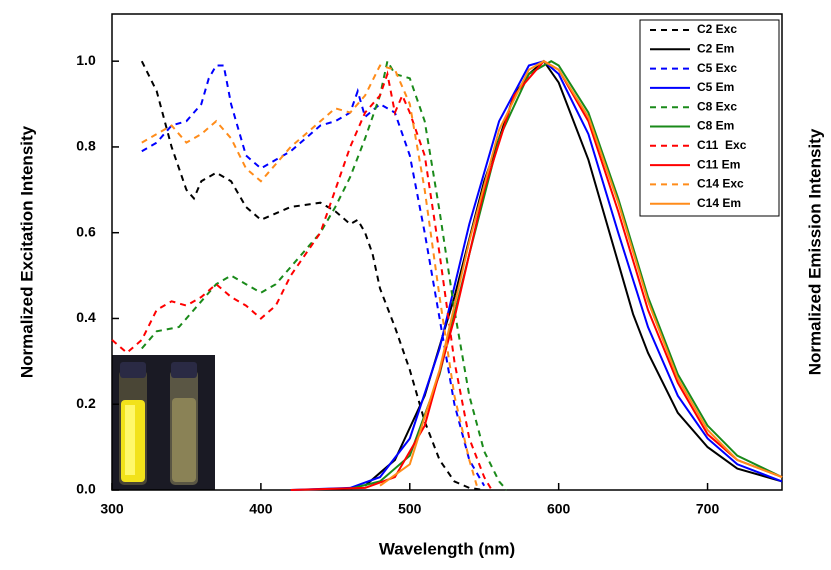 Image resolution: width=831 pixels, height=570 pixels. I want to click on x-tick-label: 300, so click(112, 509).